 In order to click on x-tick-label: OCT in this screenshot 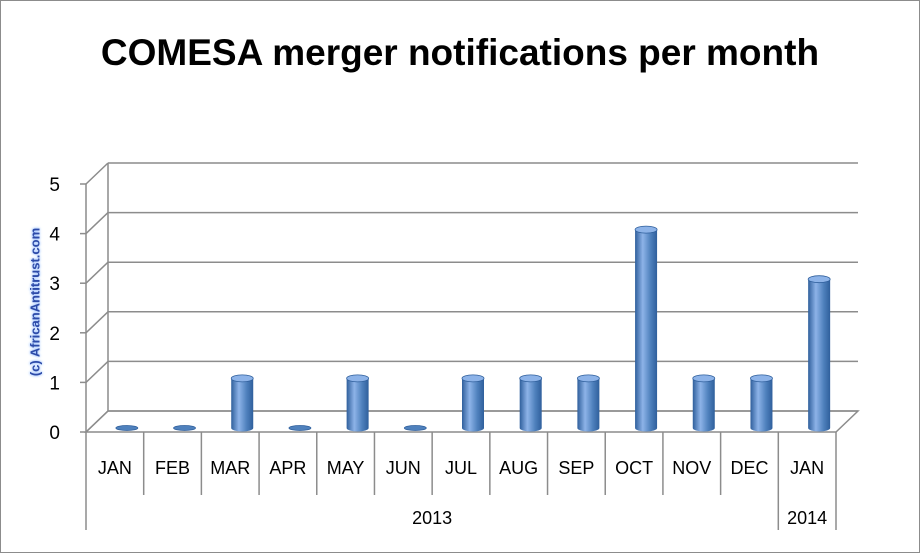, I will do `click(634, 468)`.